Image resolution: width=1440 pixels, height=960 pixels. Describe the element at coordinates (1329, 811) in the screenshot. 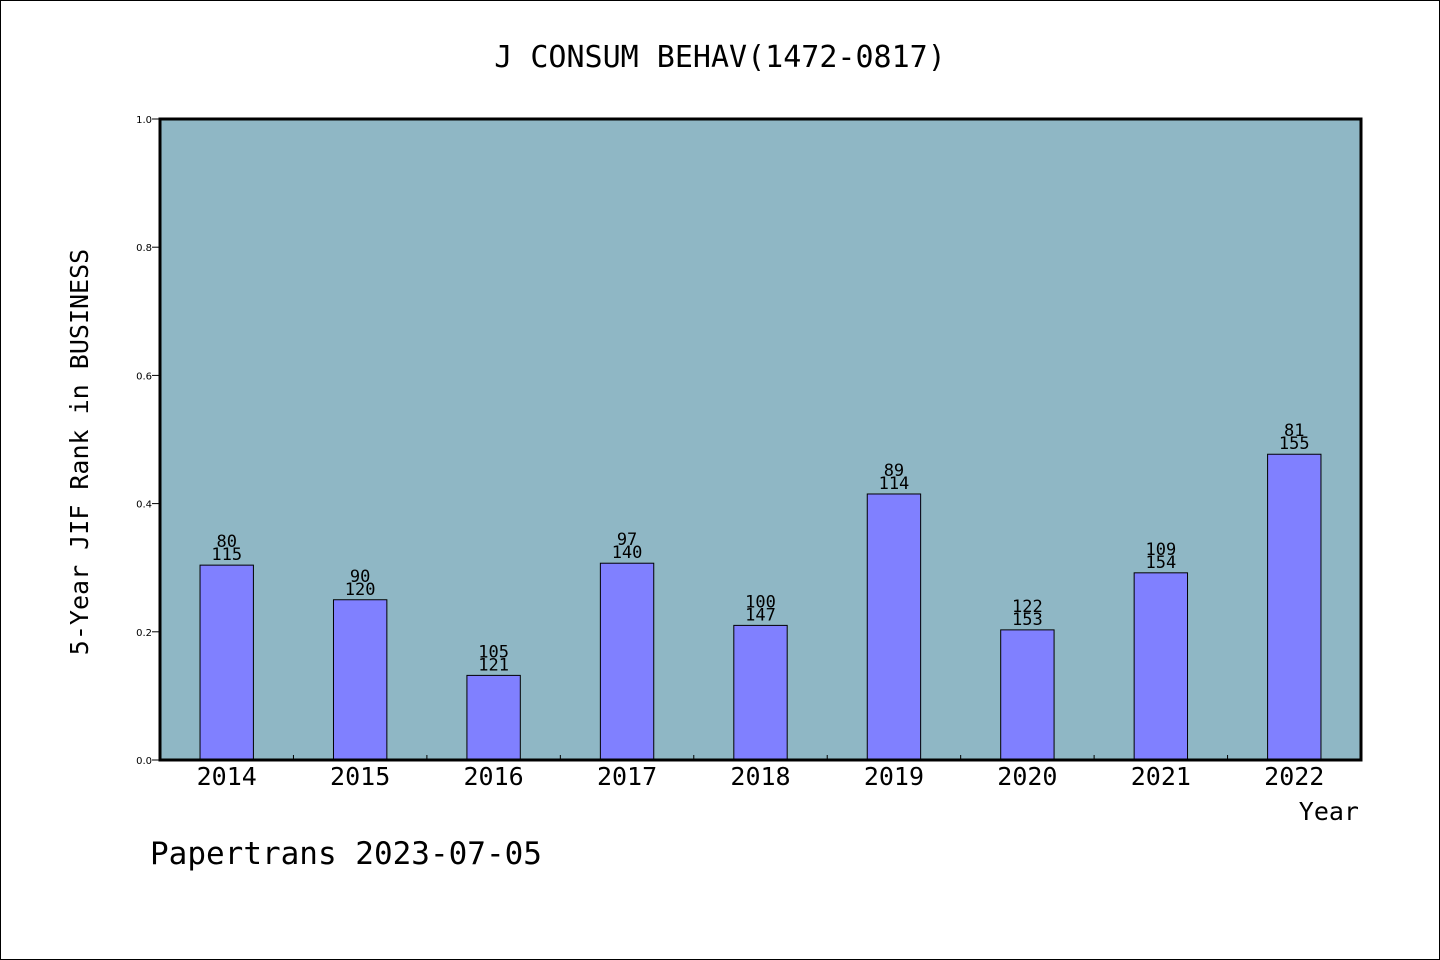

I see `x-axis-label: Year` at that location.